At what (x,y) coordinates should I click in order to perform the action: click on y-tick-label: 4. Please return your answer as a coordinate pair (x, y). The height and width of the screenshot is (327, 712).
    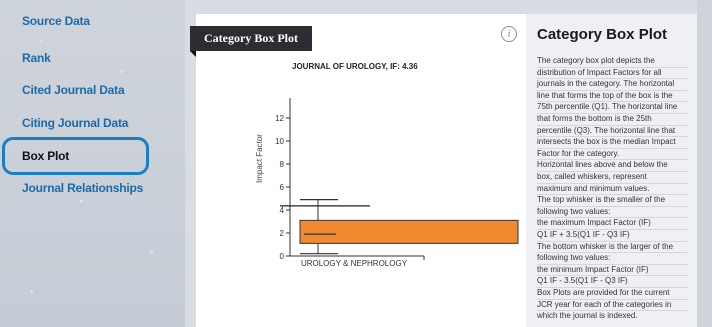
    Looking at the image, I should click on (282, 210).